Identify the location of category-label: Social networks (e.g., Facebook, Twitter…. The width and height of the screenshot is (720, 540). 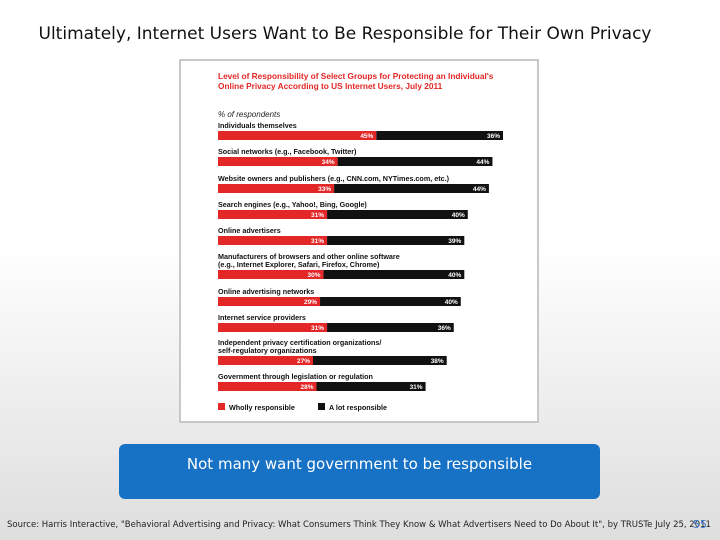
(287, 151).